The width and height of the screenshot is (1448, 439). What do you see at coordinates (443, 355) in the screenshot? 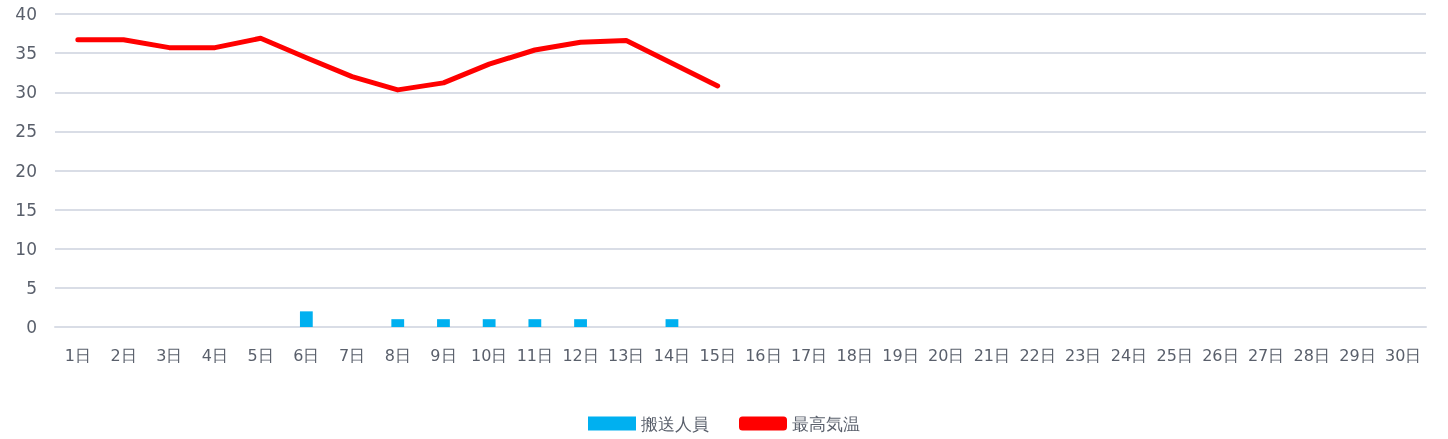
I see `x-tick-label: 9日` at bounding box center [443, 355].